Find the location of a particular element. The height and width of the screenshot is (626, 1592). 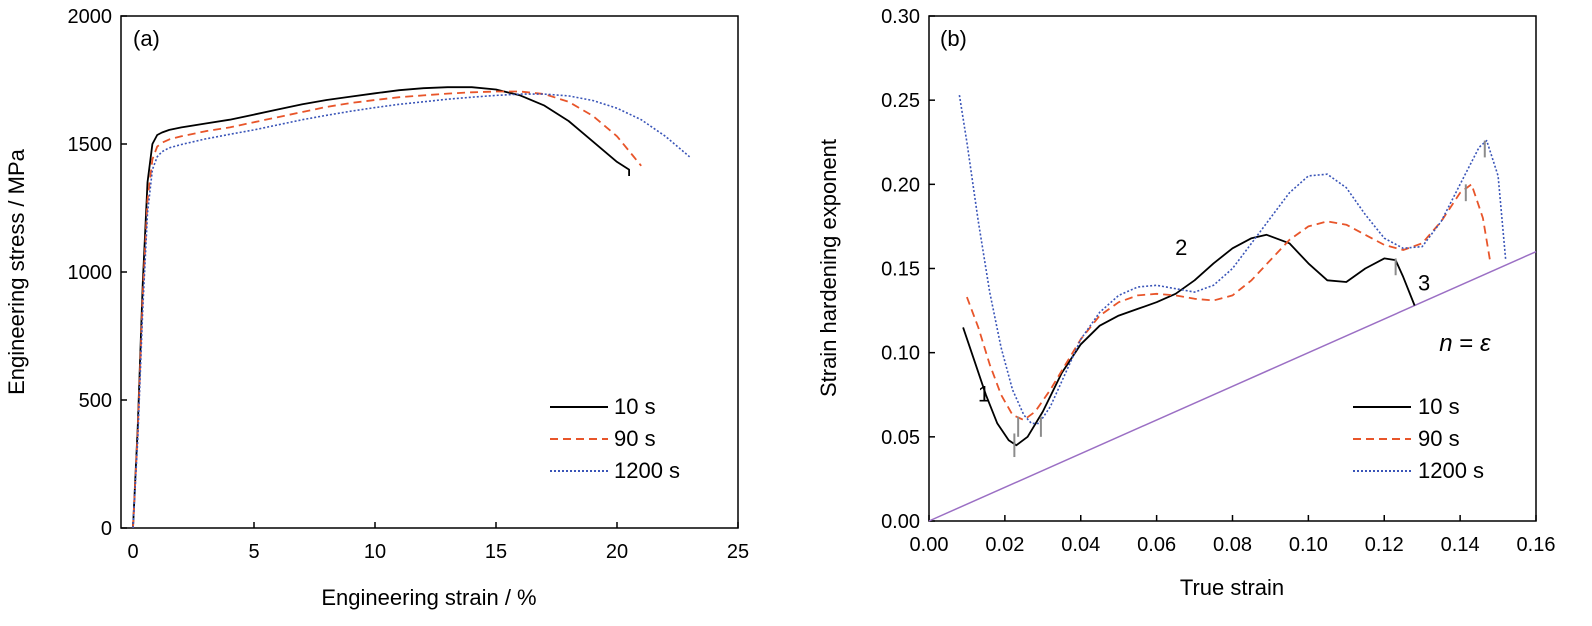

panel-b-y-tick-label: 0.00 is located at coordinates (900, 522).